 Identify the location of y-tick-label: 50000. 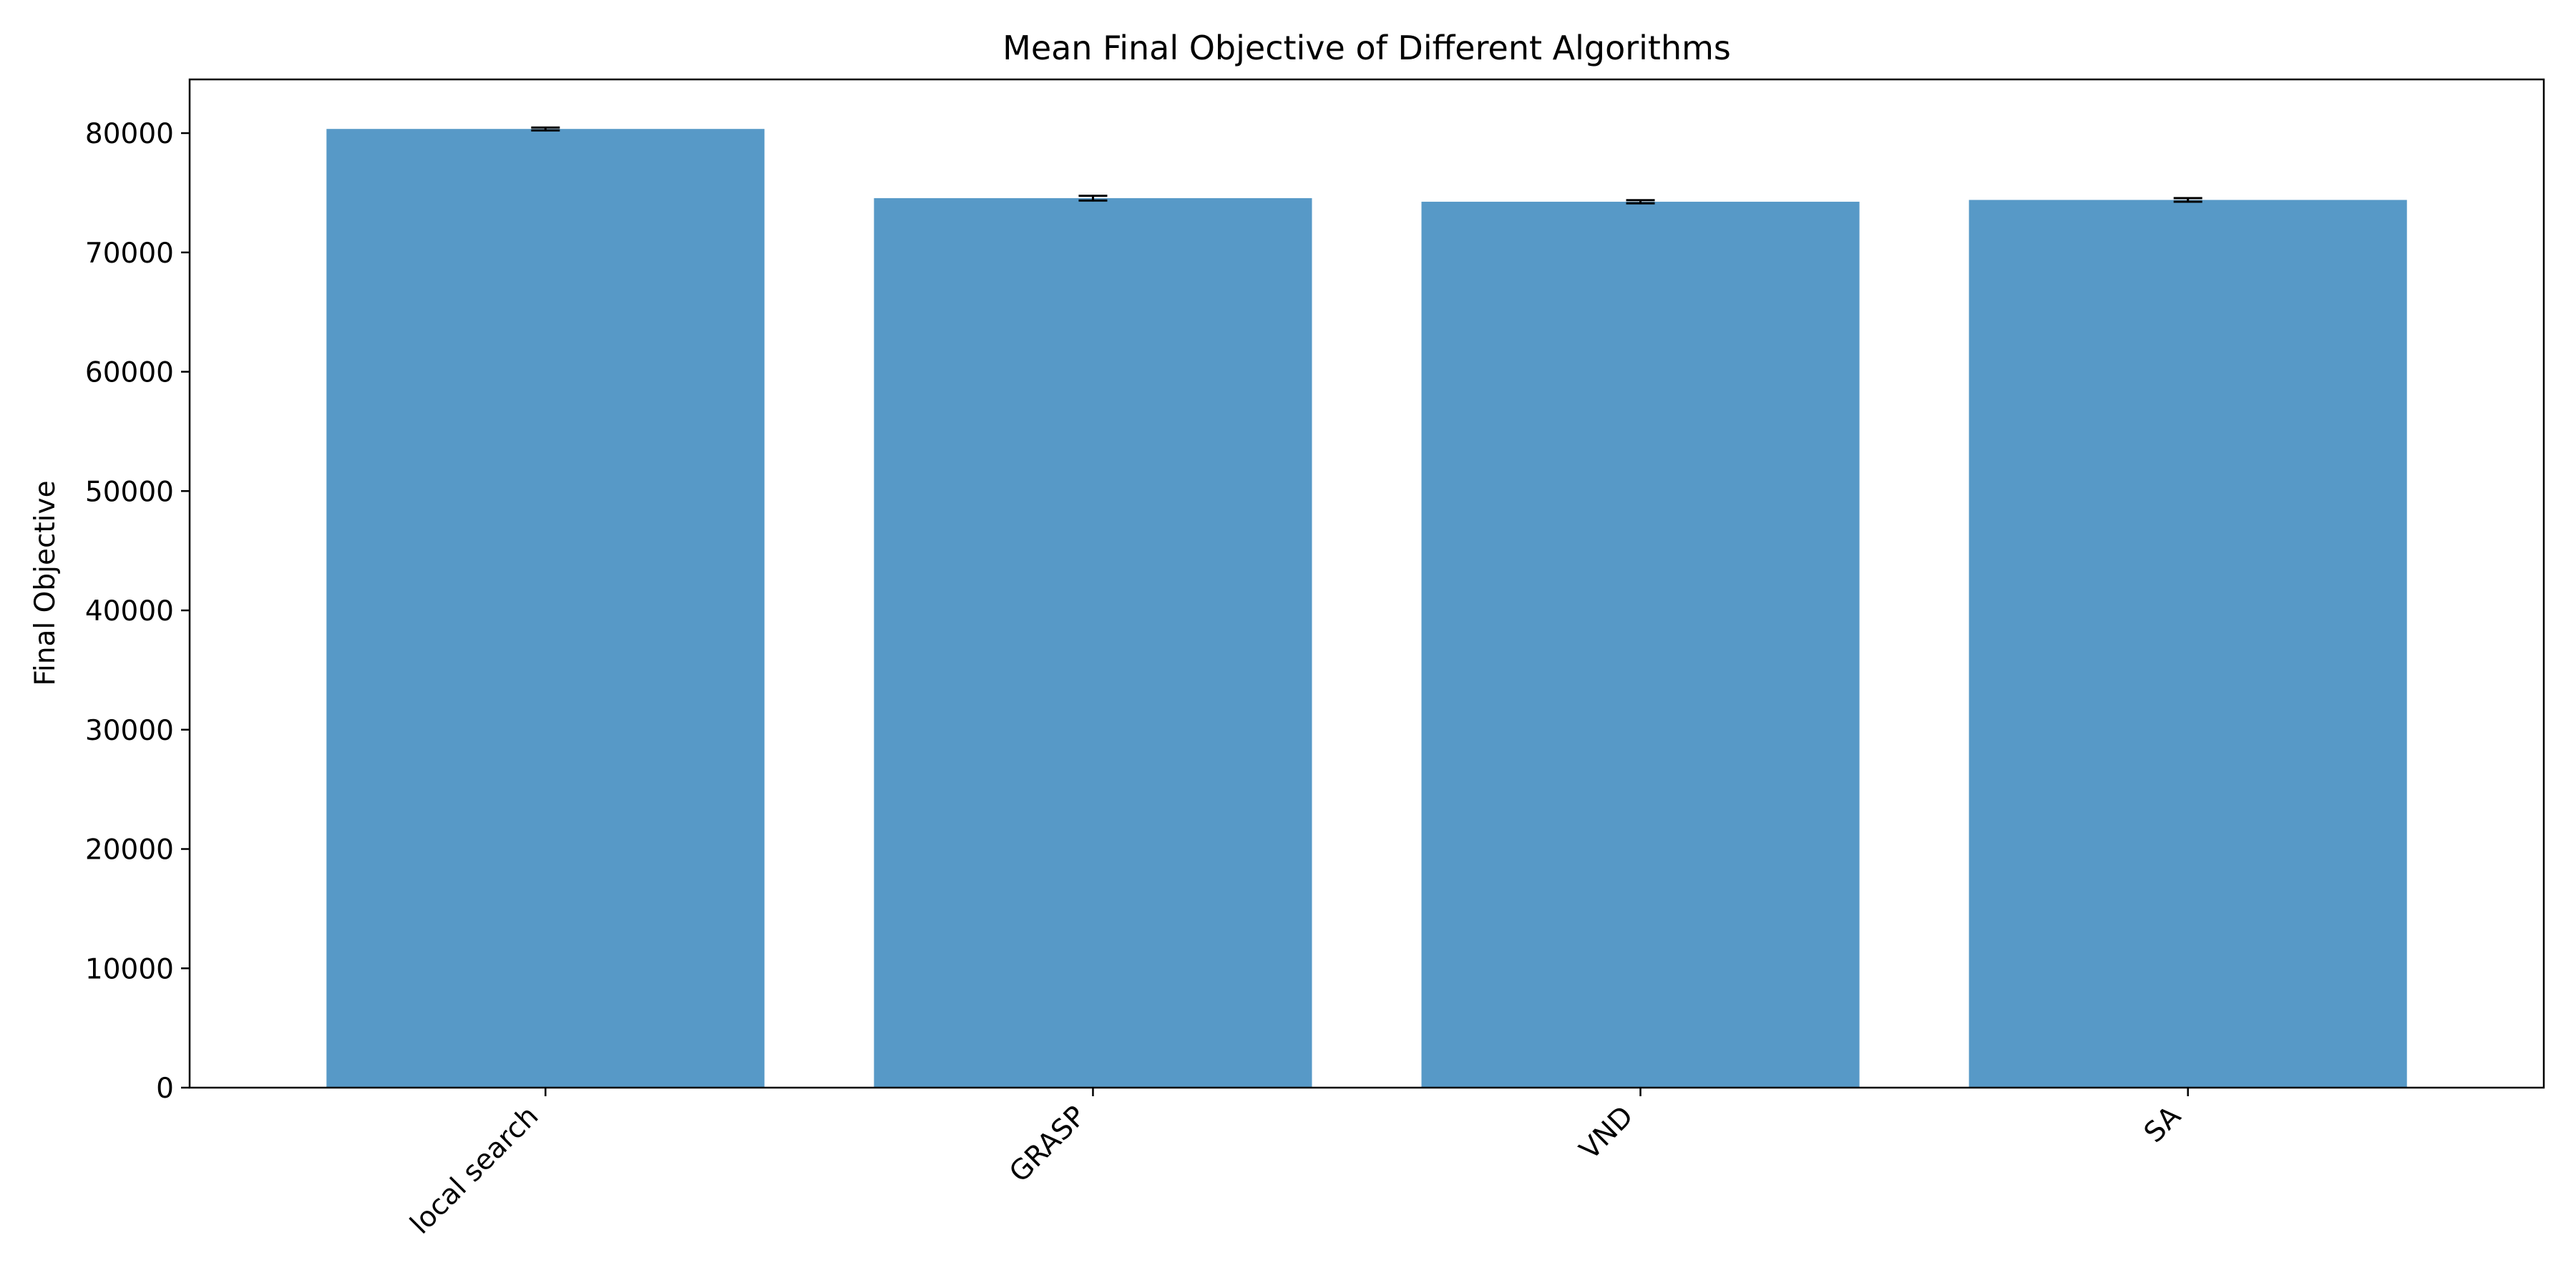
(129, 492).